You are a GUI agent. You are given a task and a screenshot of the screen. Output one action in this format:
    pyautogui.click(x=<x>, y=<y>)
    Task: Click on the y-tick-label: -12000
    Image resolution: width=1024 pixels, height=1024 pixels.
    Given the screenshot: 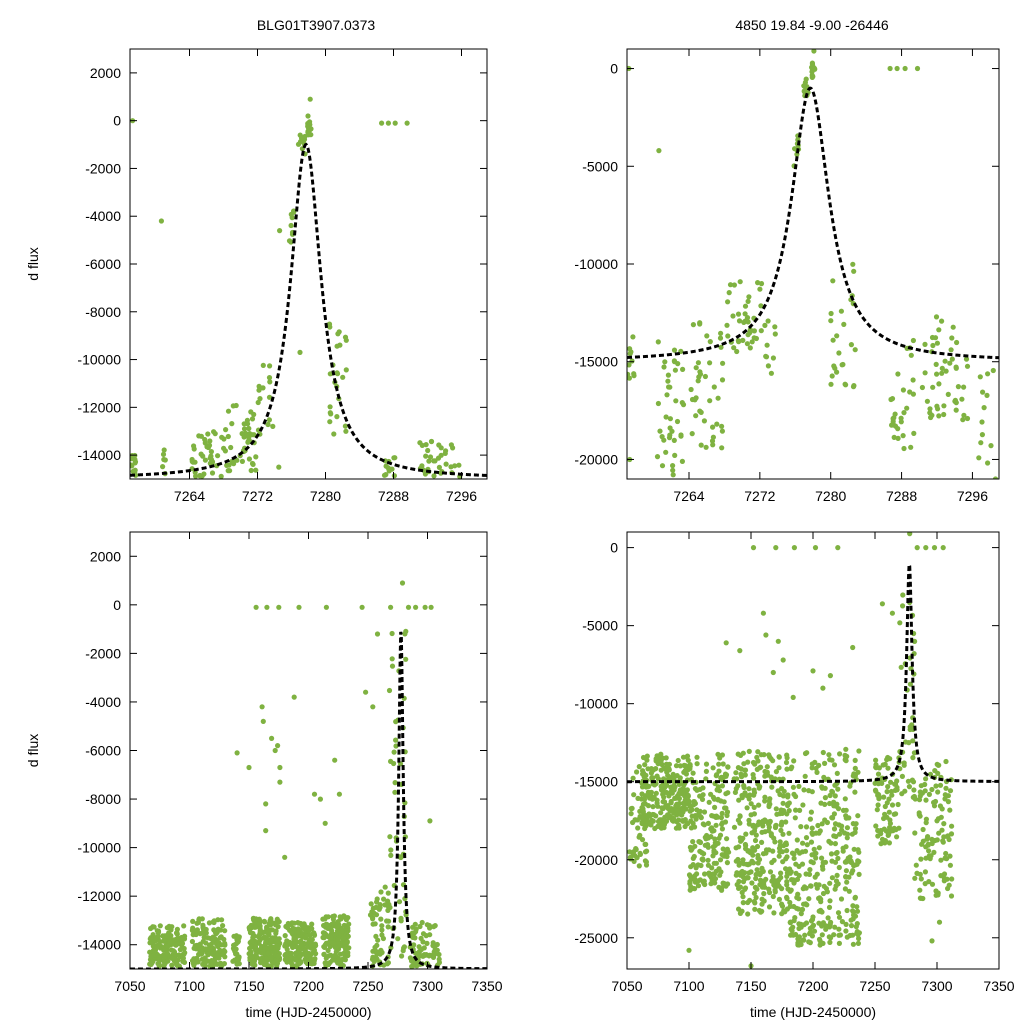 What is the action you would take?
    pyautogui.click(x=99, y=407)
    